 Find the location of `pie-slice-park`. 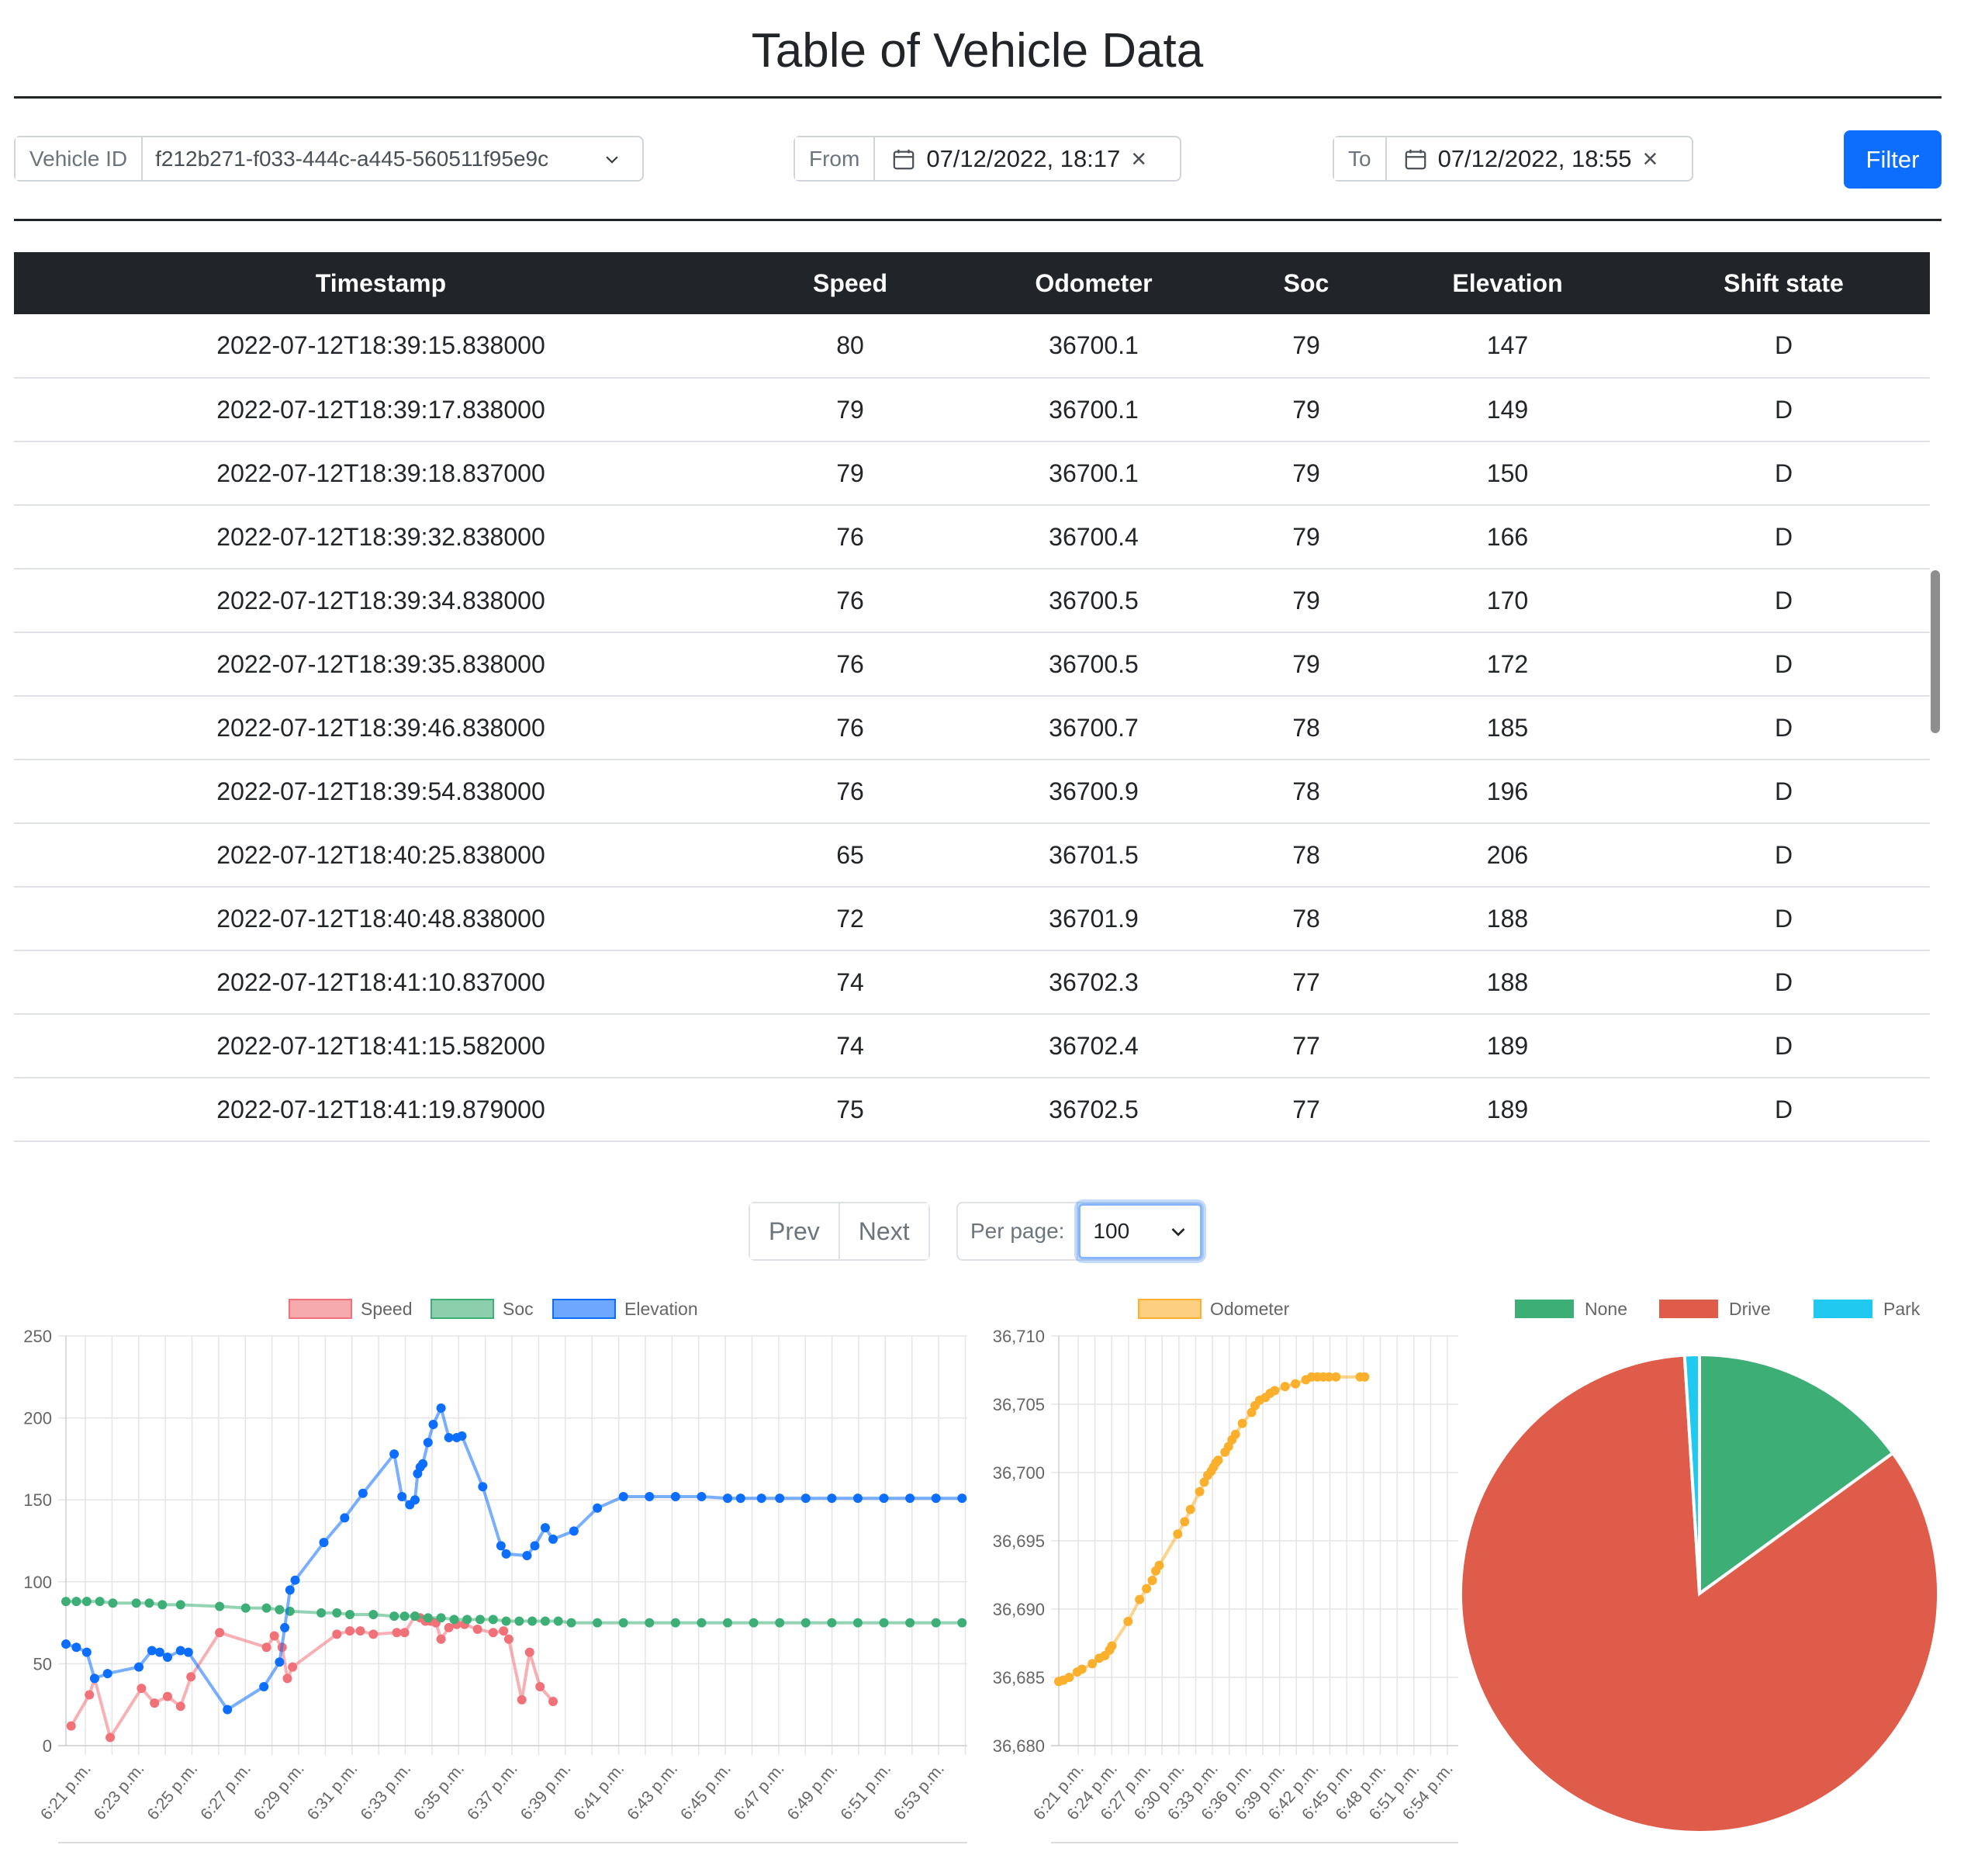

pie-slice-park is located at coordinates (1691, 1473).